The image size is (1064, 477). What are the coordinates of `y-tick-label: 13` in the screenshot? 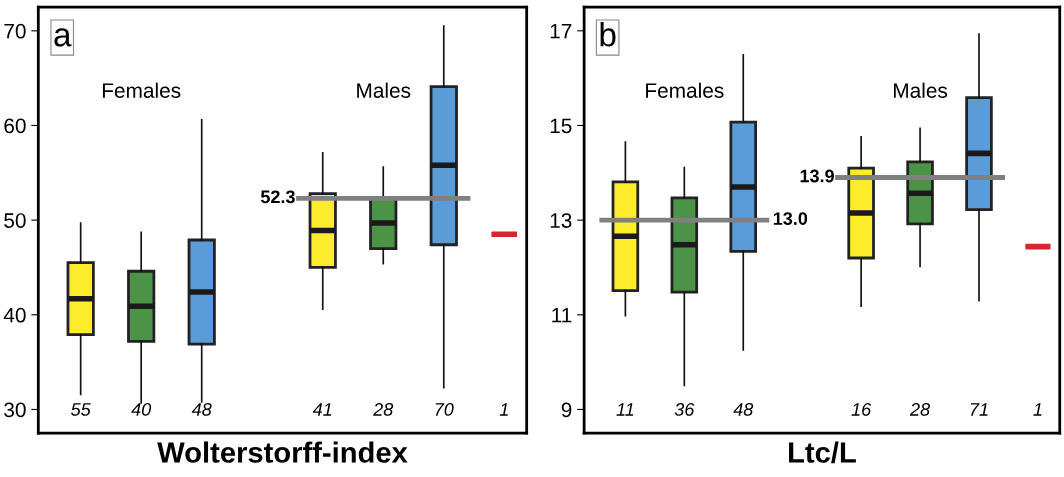 It's located at (561, 220).